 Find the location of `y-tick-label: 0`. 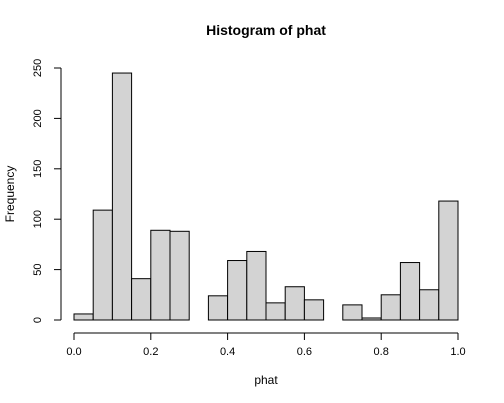

y-tick-label: 0 is located at coordinates (38, 320).